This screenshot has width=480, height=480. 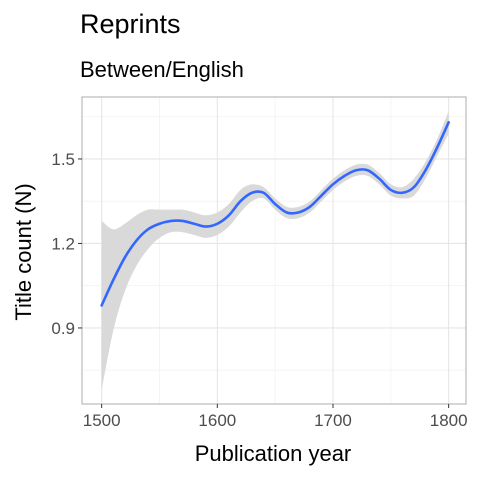 What do you see at coordinates (130, 24) in the screenshot?
I see `chart-title: Reprints` at bounding box center [130, 24].